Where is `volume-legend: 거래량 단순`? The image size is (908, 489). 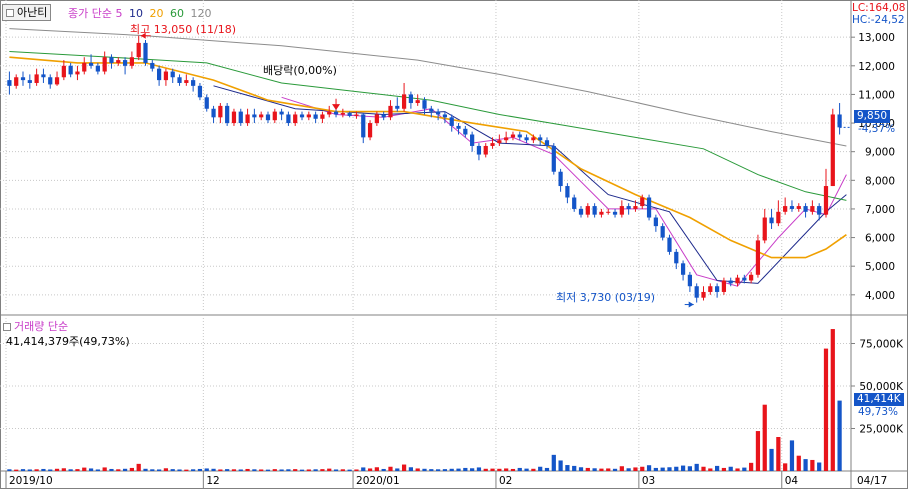
volume-legend: 거래량 단순 is located at coordinates (35, 326).